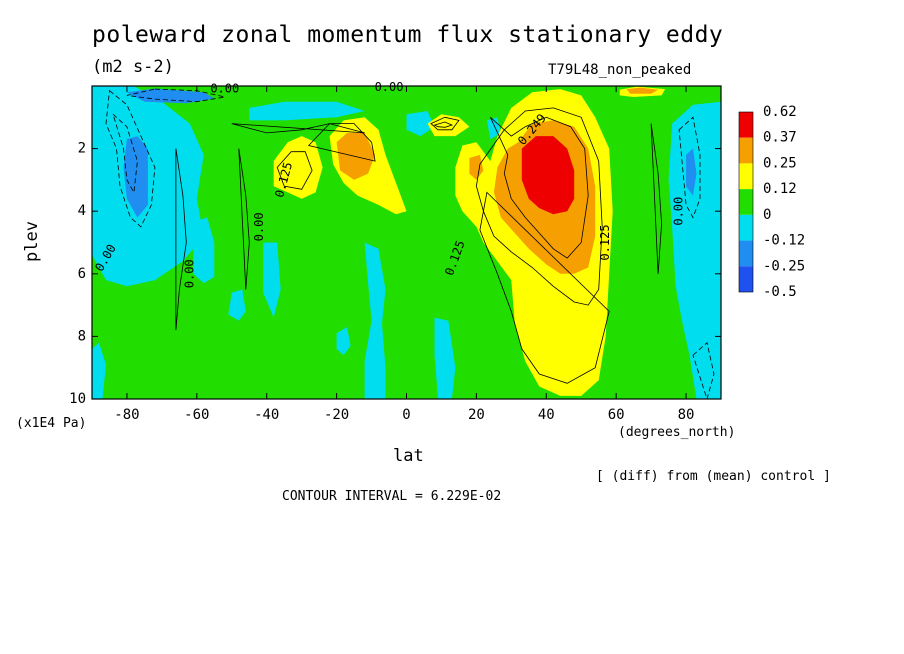 The image size is (904, 654). Describe the element at coordinates (266, 415) in the screenshot. I see `x-tick-label: -40` at that location.